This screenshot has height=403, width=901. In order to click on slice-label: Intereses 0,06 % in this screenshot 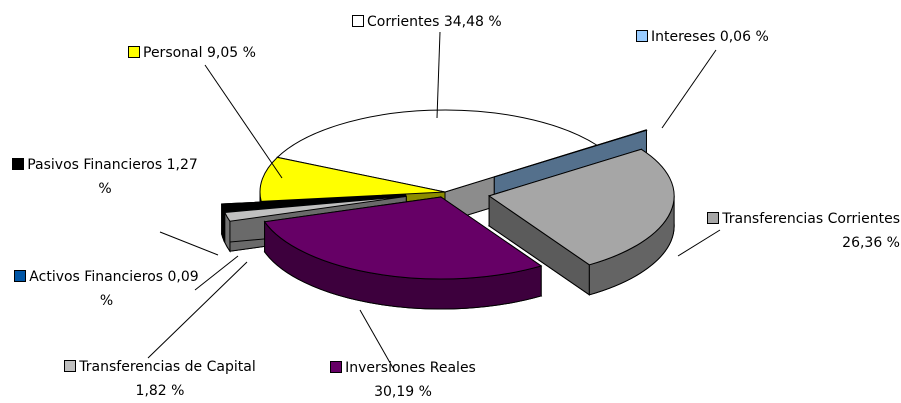, I will do `click(731, 37)`.